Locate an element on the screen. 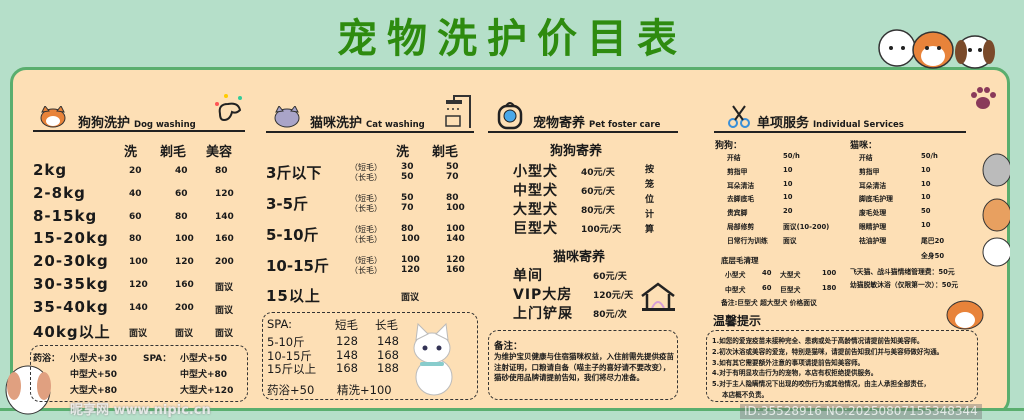 This screenshot has height=420, width=1024. tips-title: 温馨提示 is located at coordinates (737, 321).